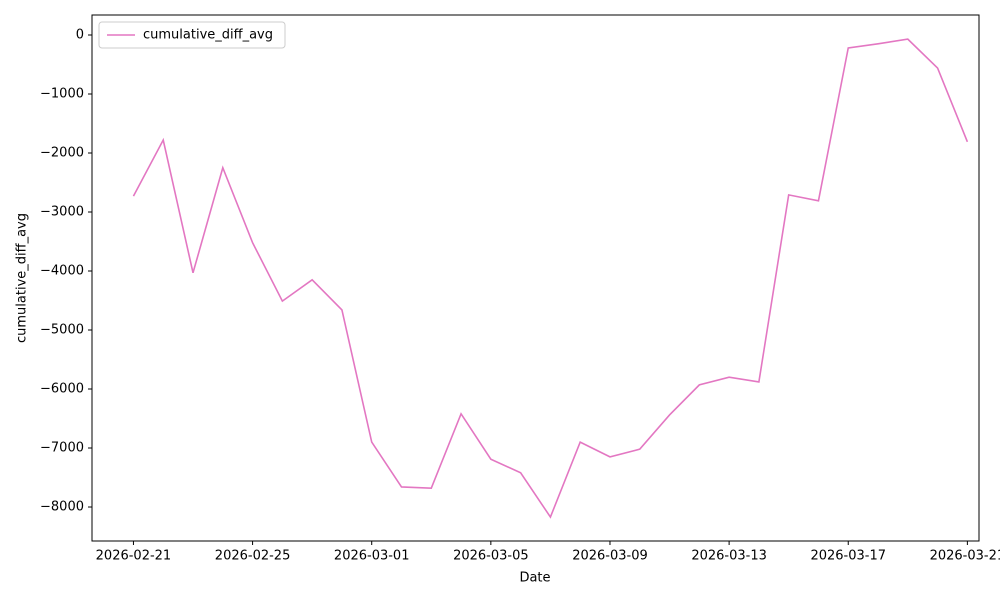  What do you see at coordinates (62, 153) in the screenshot?
I see `y-tick-label: −2000` at bounding box center [62, 153].